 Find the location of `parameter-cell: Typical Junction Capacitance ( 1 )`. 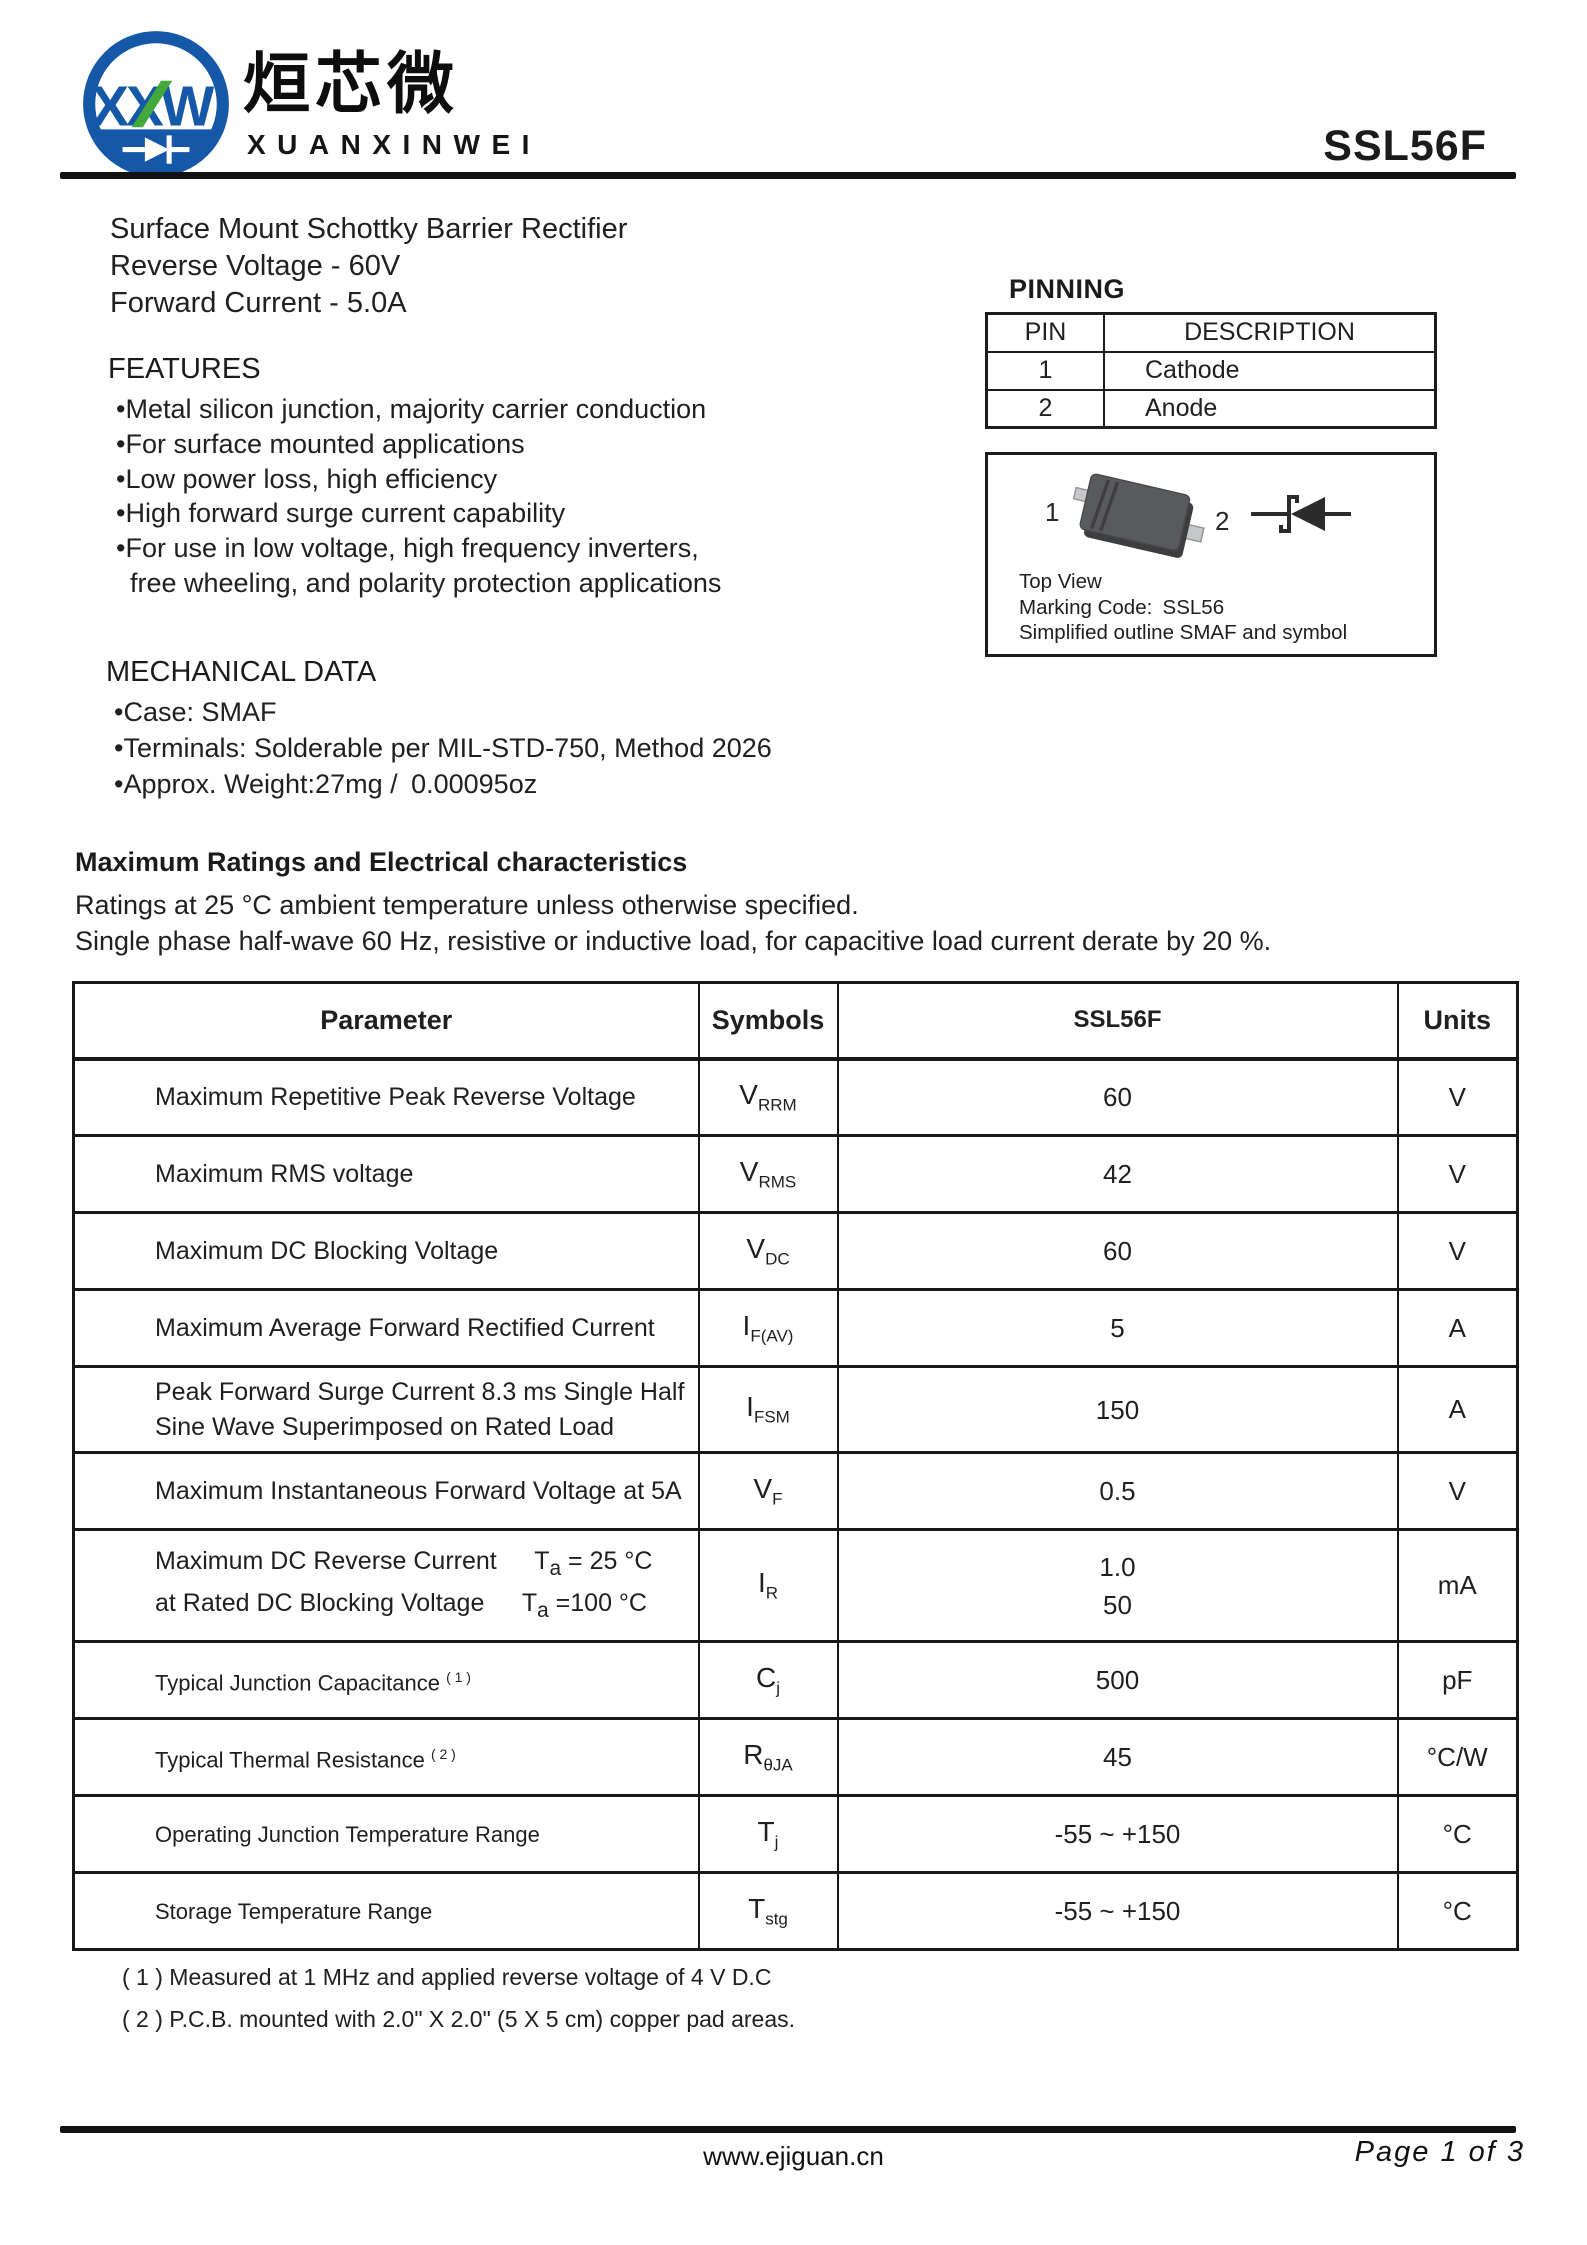

parameter-cell: Typical Junction Capacitance ( 1 ) is located at coordinates (386, 1680).